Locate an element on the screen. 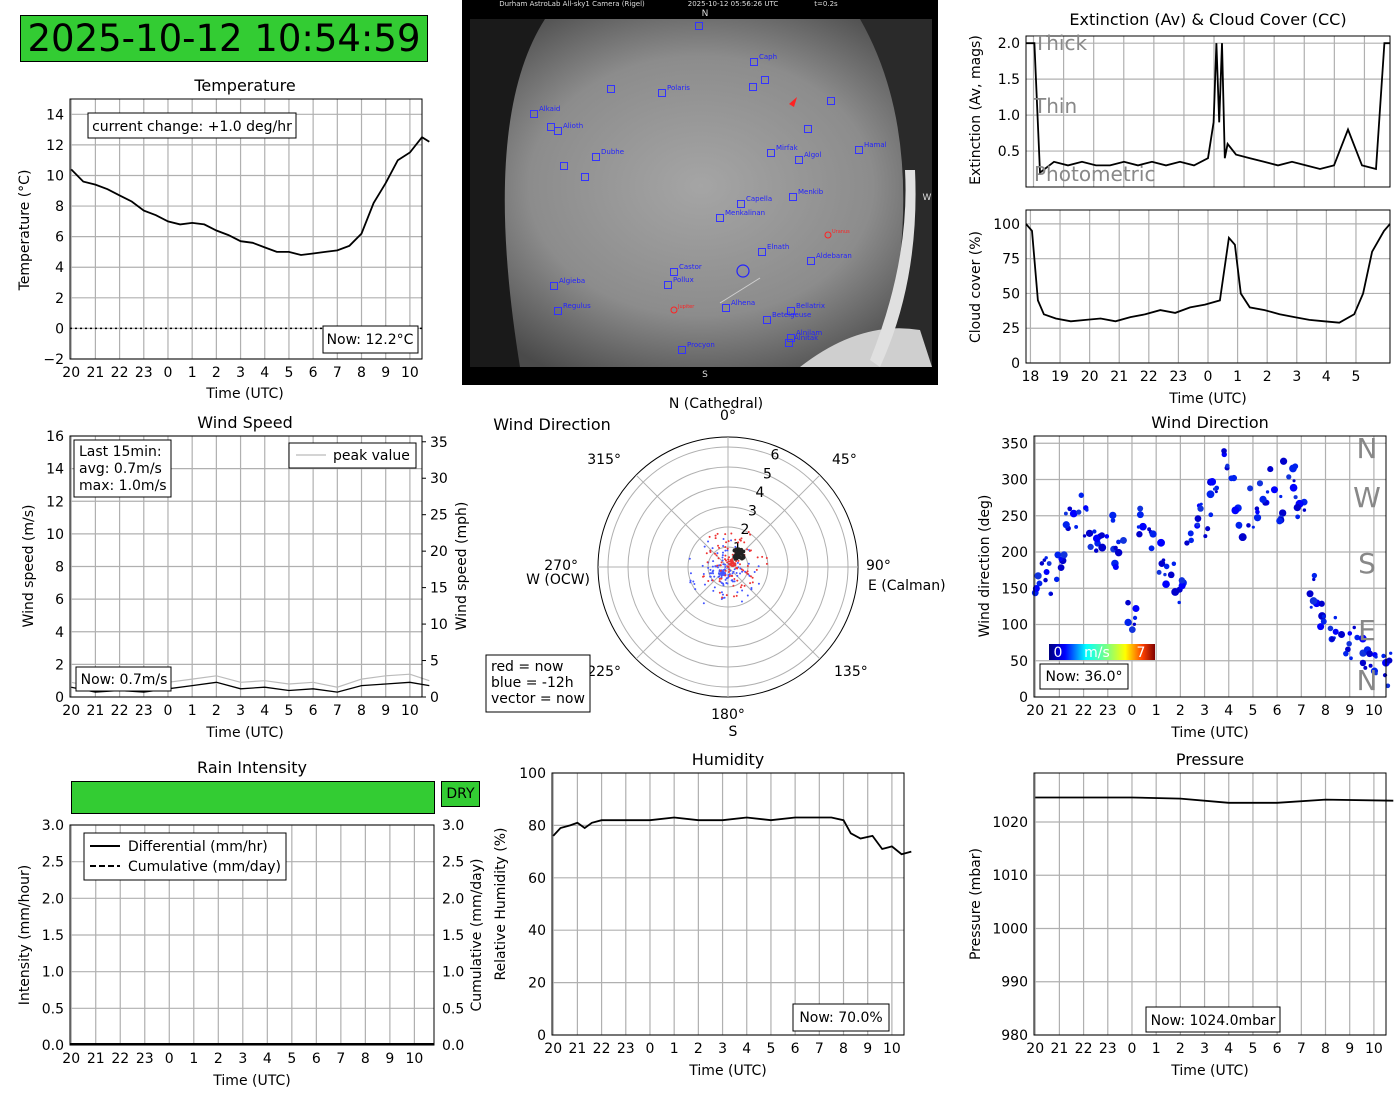 This screenshot has width=1400, height=1100. rain-xtick: 2 is located at coordinates (218, 1059).